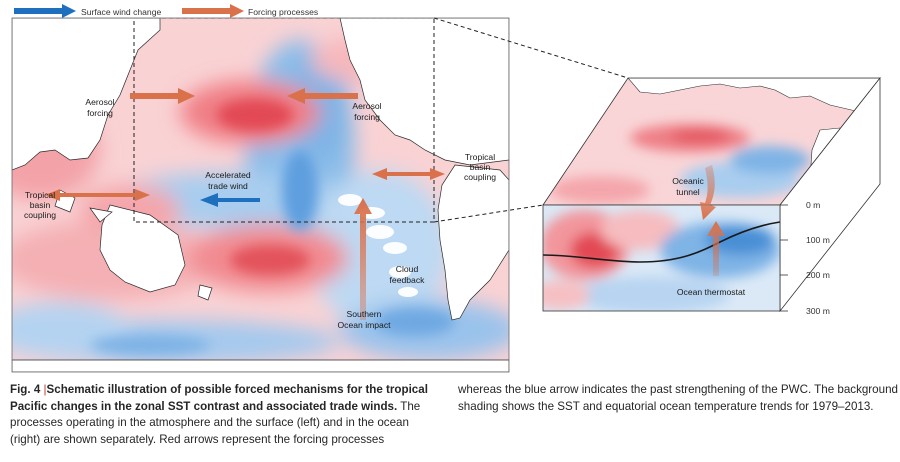 The width and height of the screenshot is (900, 462). I want to click on aerosol-forcing-right-arrow, so click(322, 96).